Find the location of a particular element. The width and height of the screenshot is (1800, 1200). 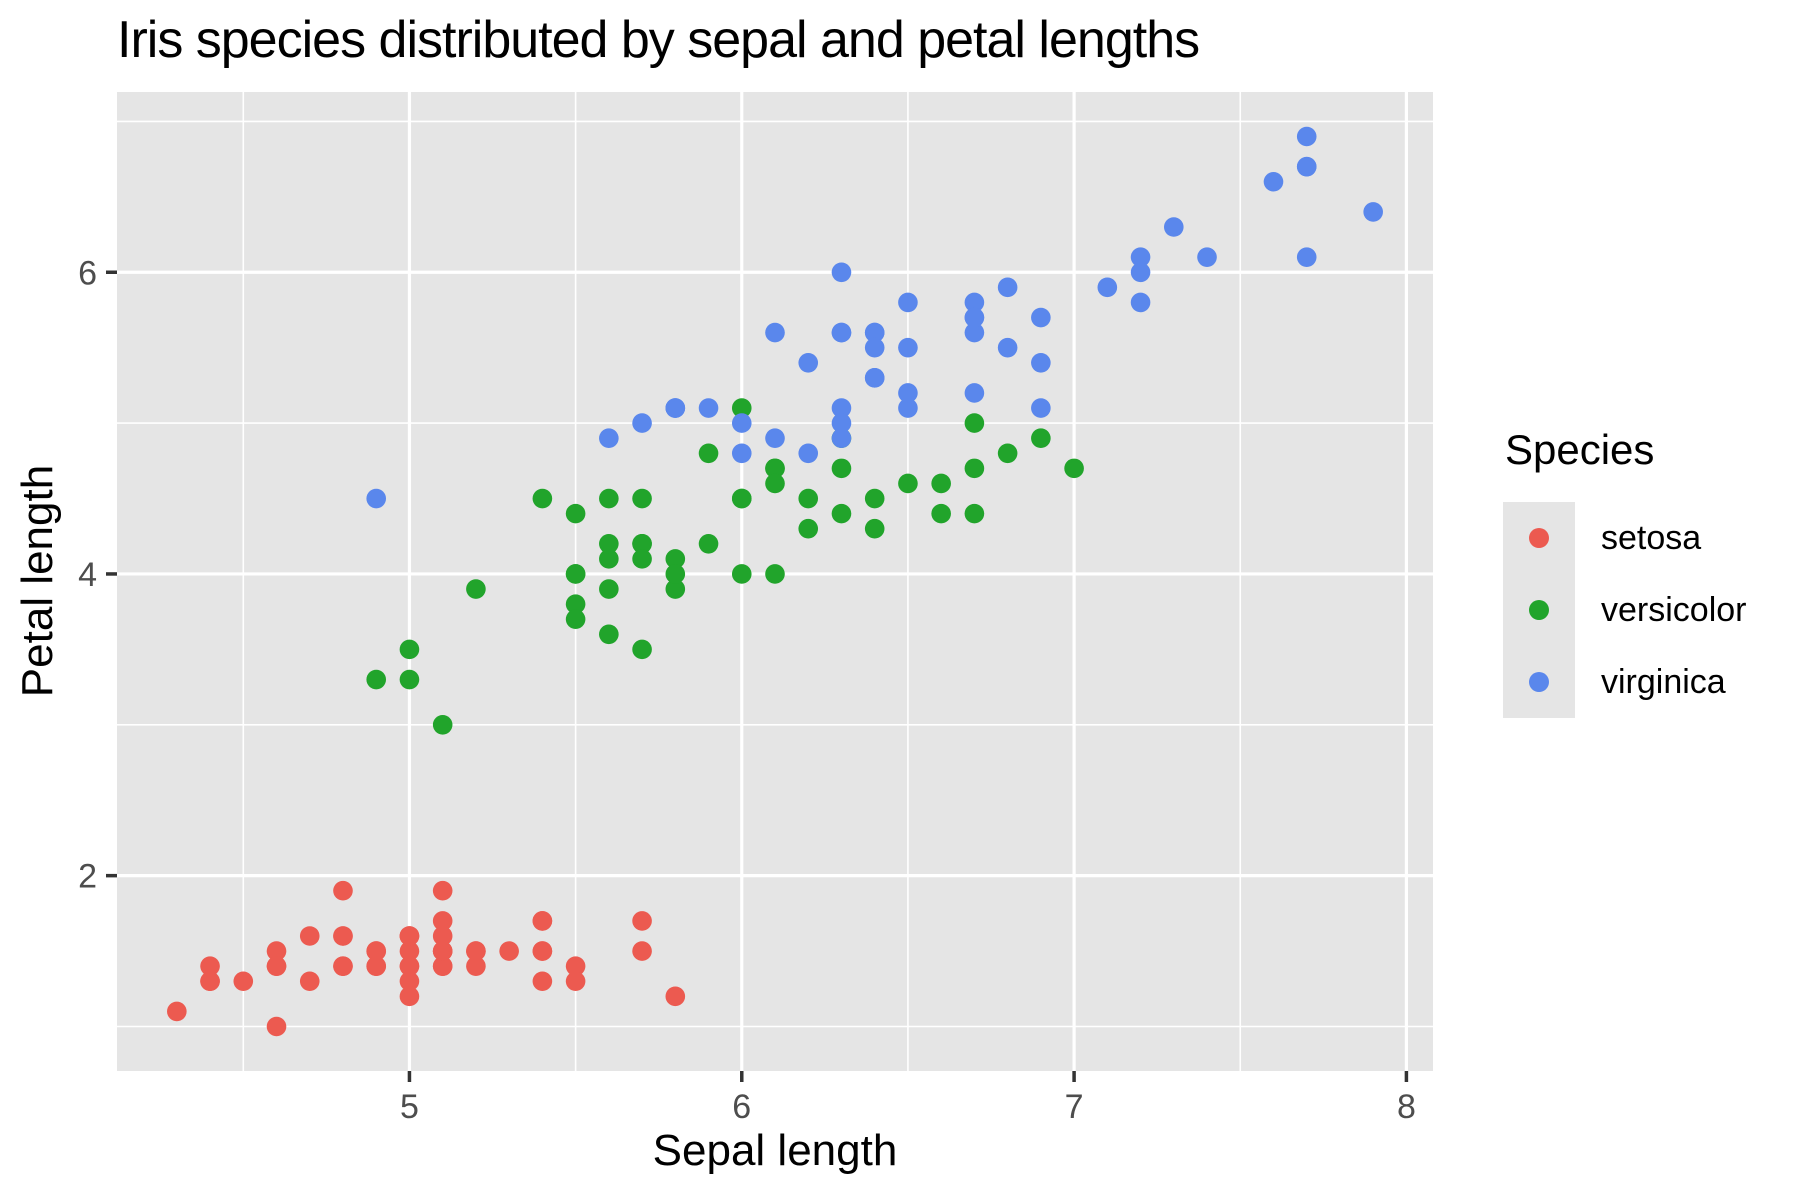

x-tick-label: 7 is located at coordinates (1074, 1107).